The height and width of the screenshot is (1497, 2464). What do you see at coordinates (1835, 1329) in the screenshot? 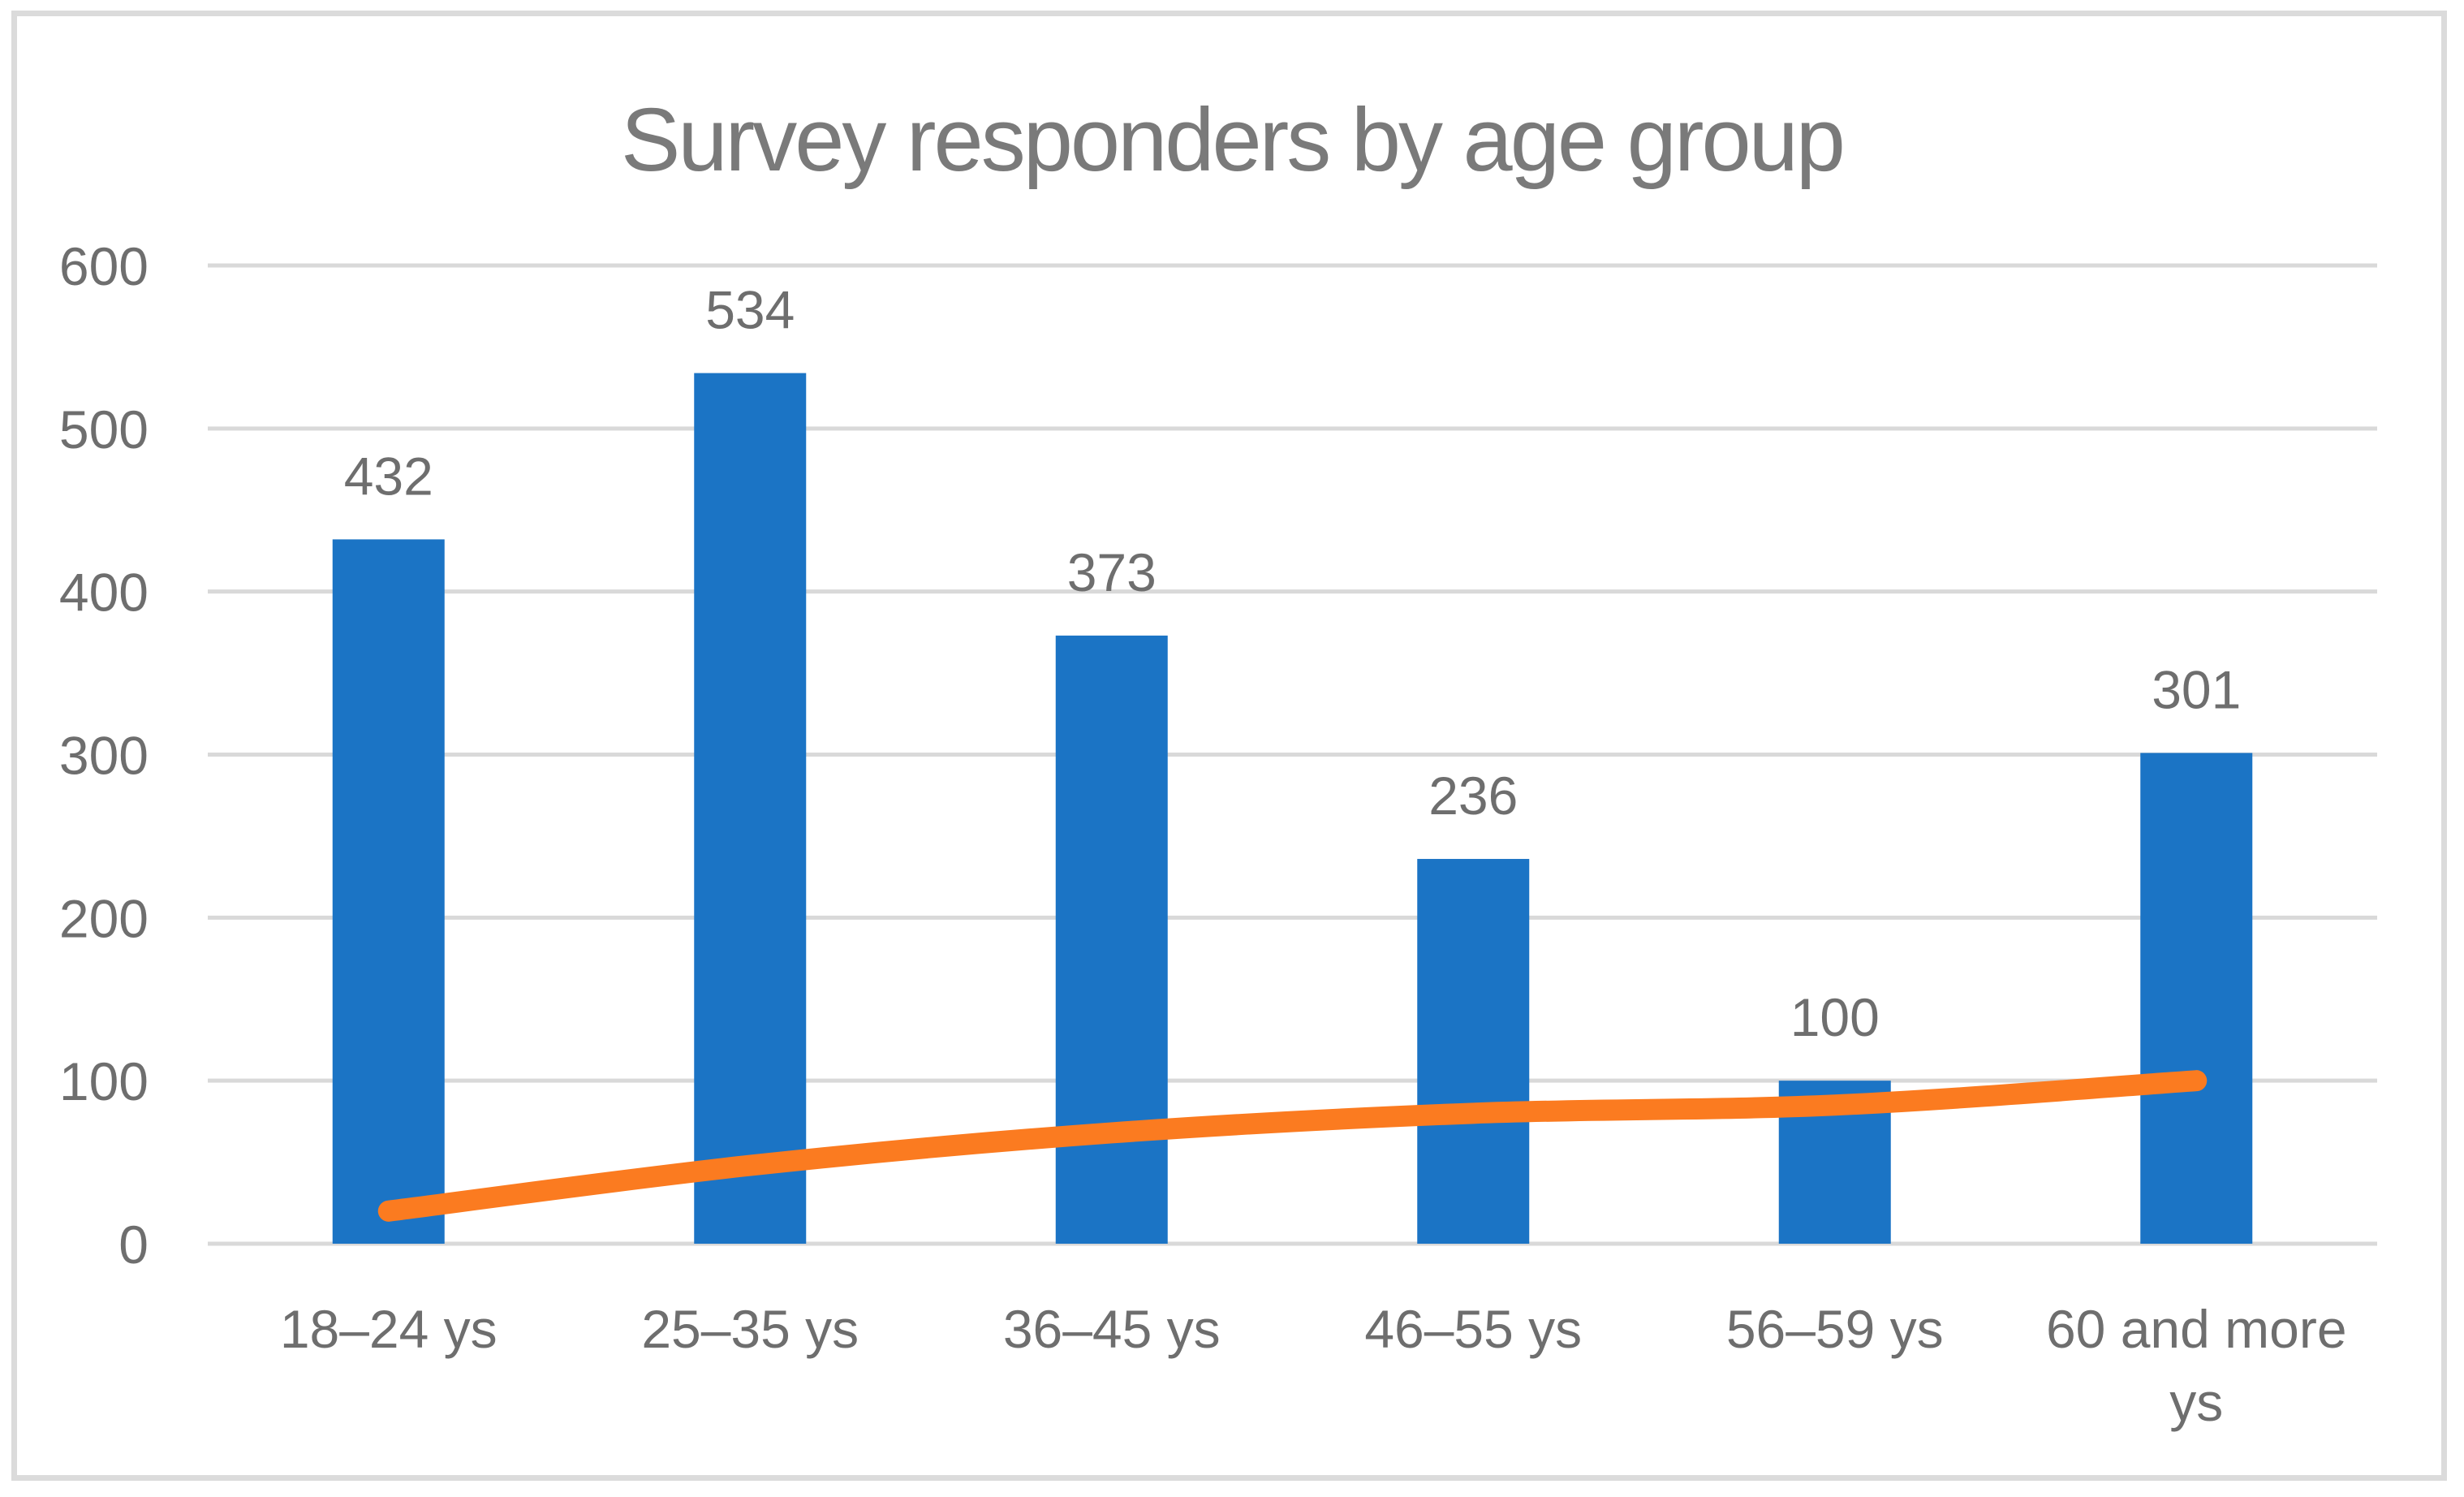
I see `category-label: 56–59 ys` at bounding box center [1835, 1329].